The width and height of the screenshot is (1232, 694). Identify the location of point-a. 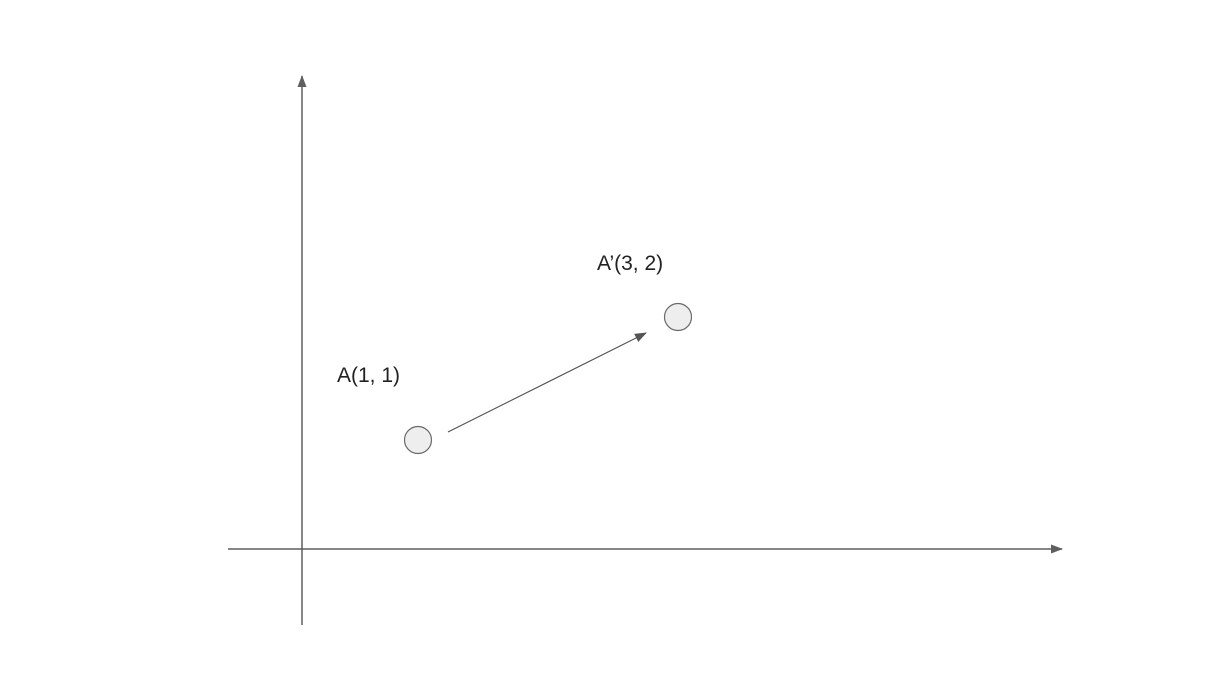
(418, 440).